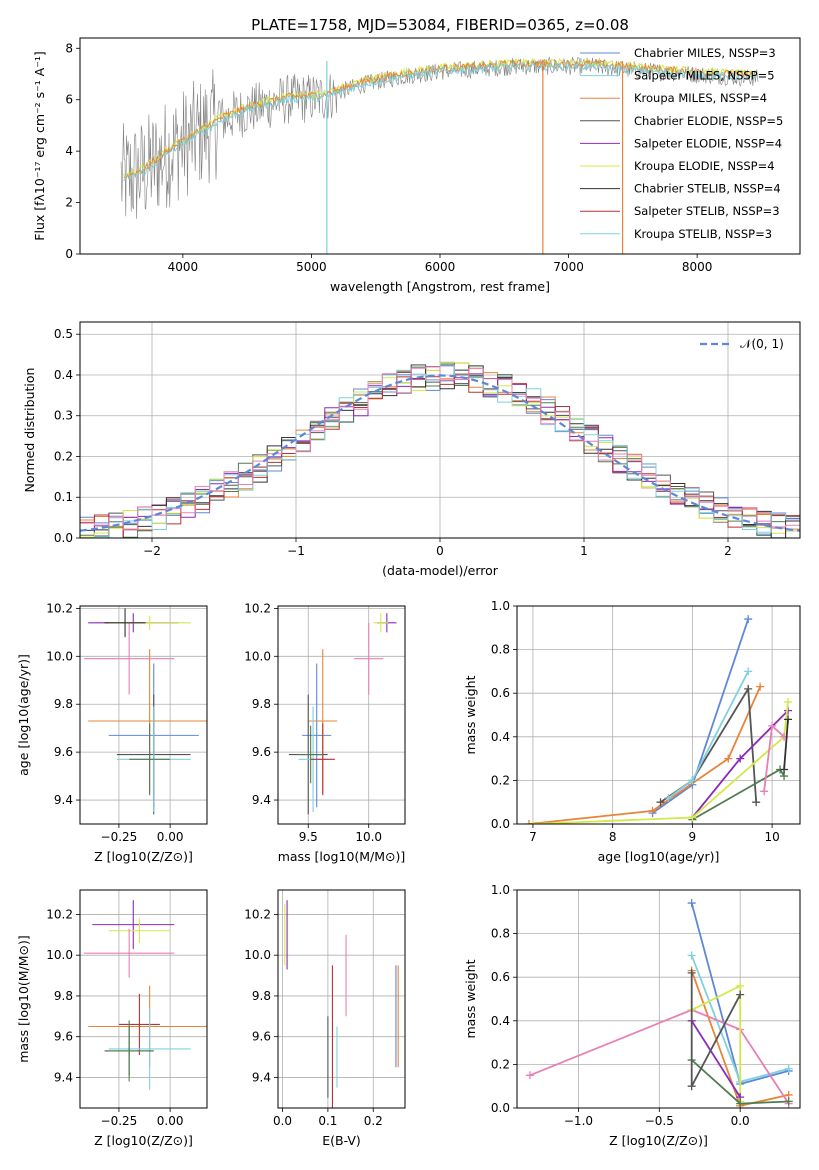 This screenshot has width=819, height=1170. I want to click on y-axis-label: mass [log10(M/M⊙)], so click(23, 999).